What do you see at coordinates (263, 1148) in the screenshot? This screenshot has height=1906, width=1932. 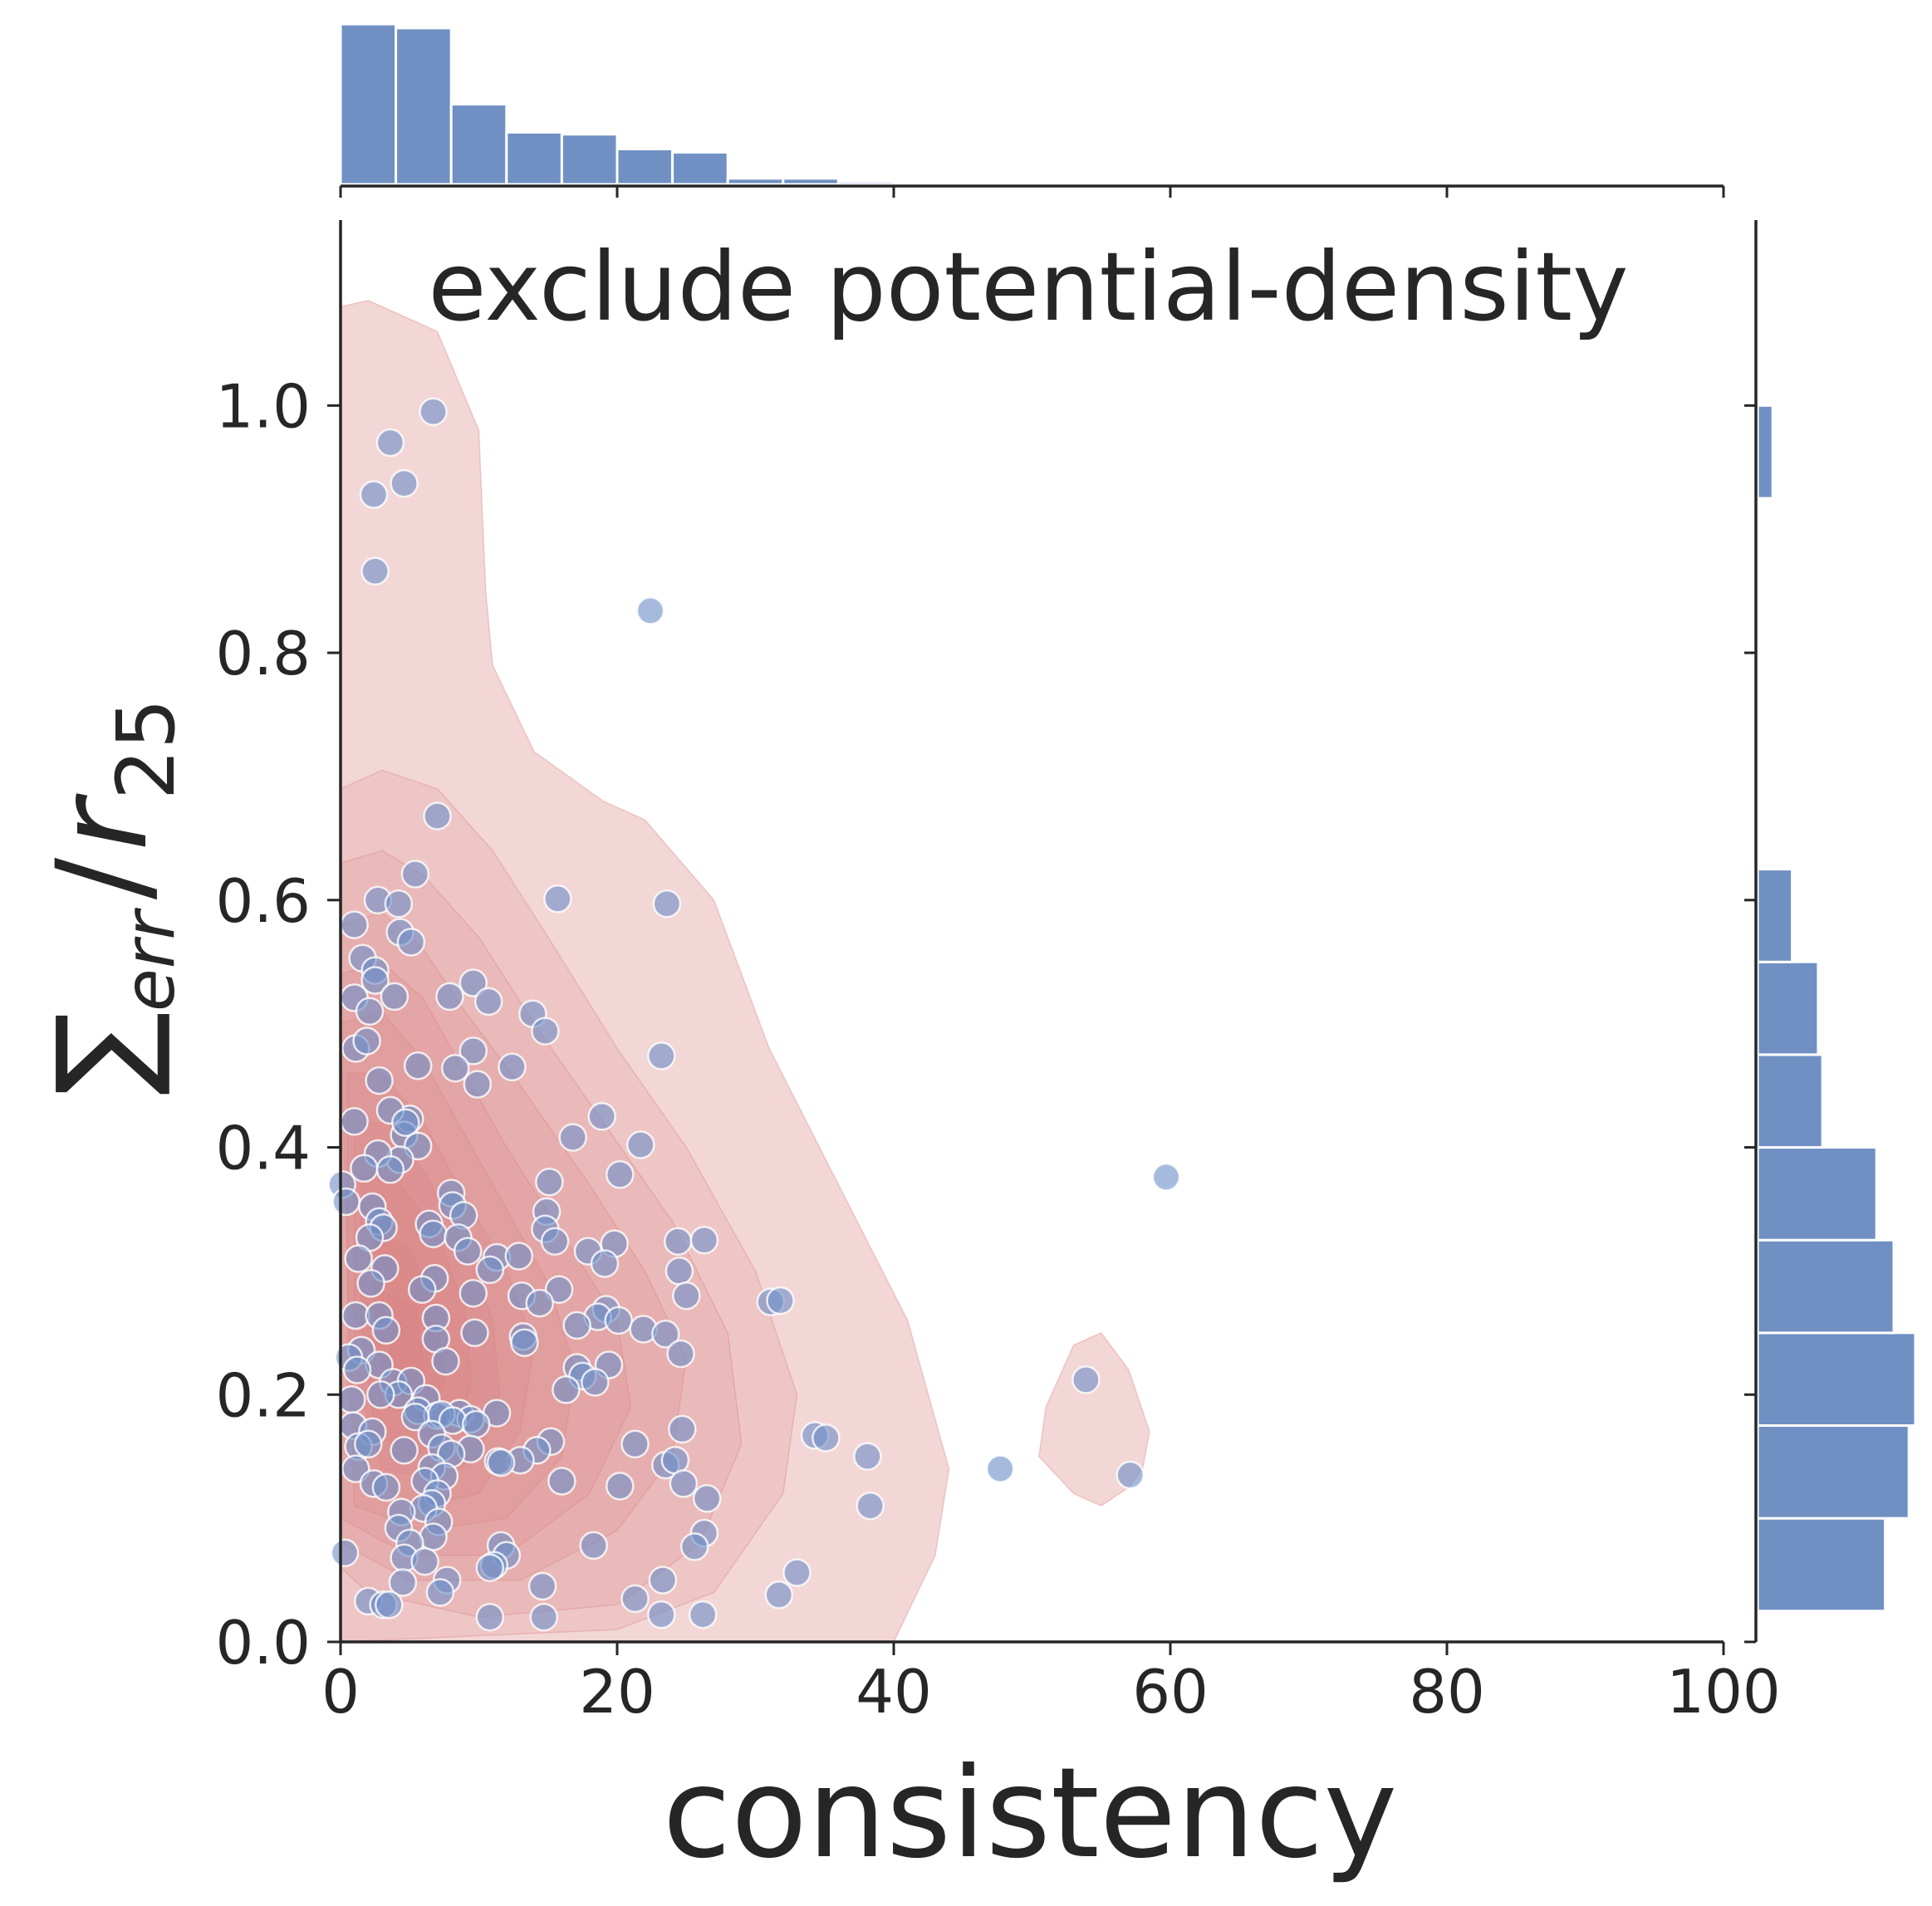 I see `y-tick-label: 0.4` at bounding box center [263, 1148].